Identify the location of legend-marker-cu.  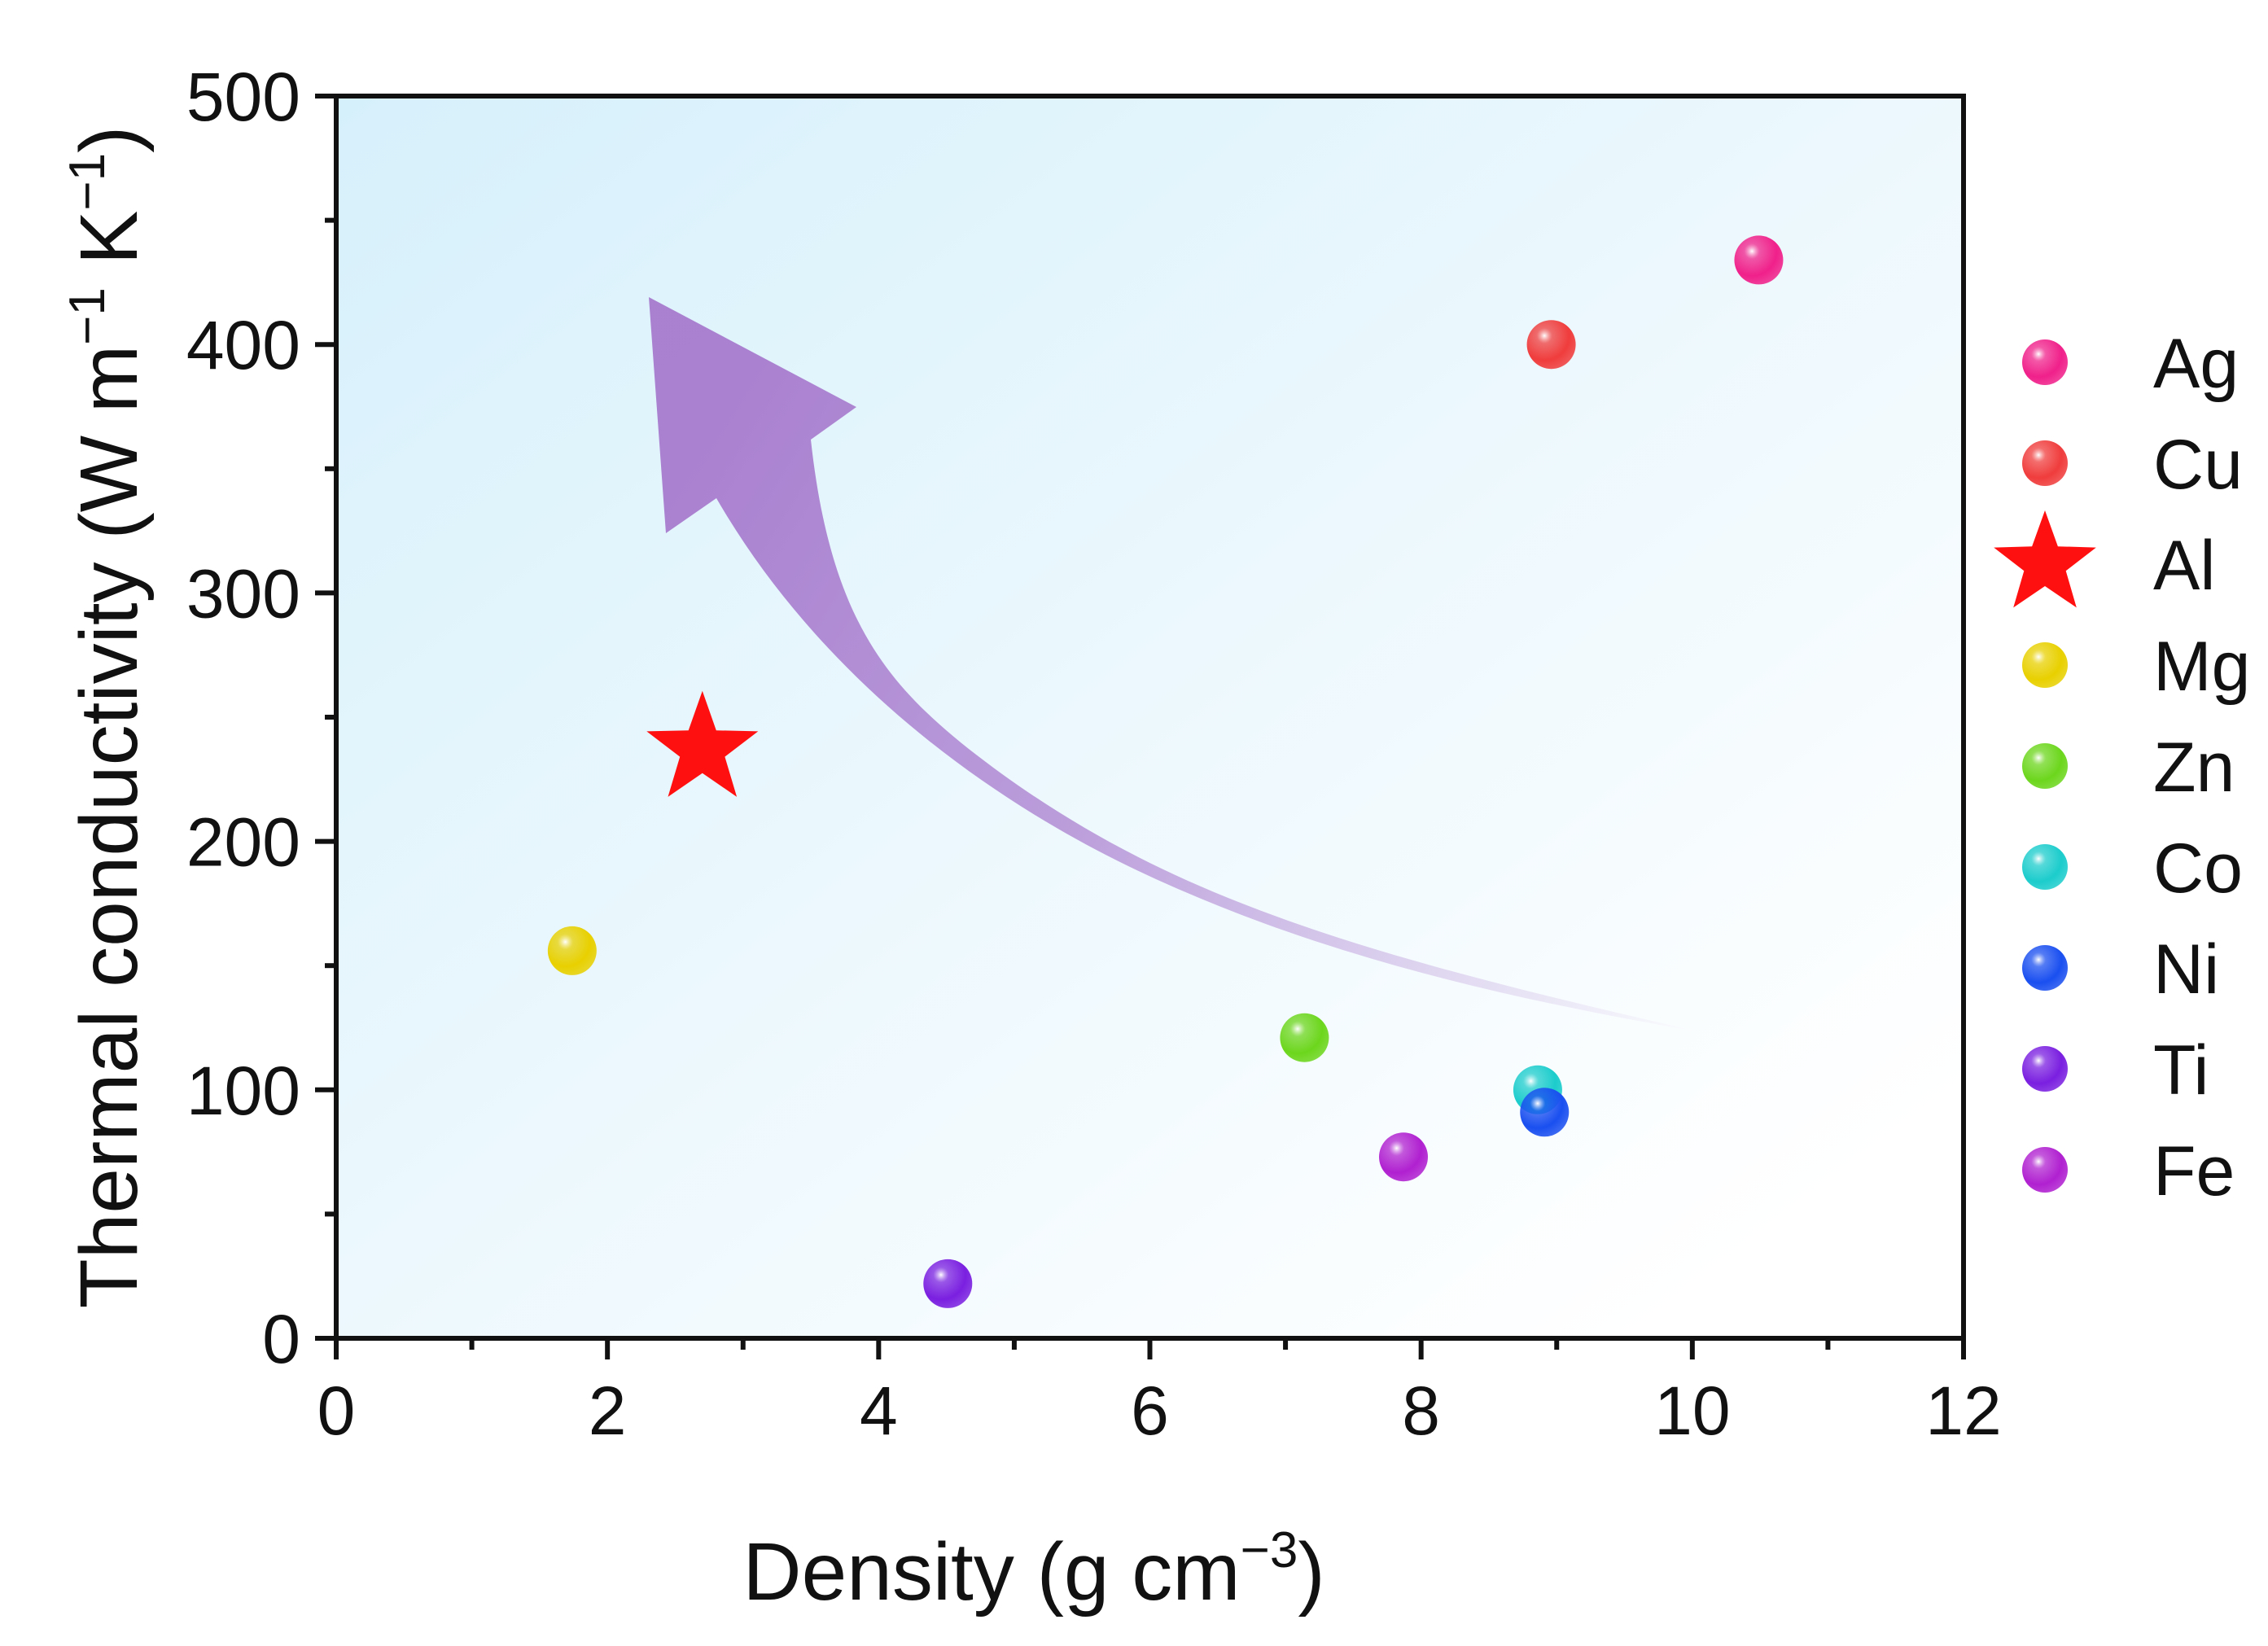
(2045, 463).